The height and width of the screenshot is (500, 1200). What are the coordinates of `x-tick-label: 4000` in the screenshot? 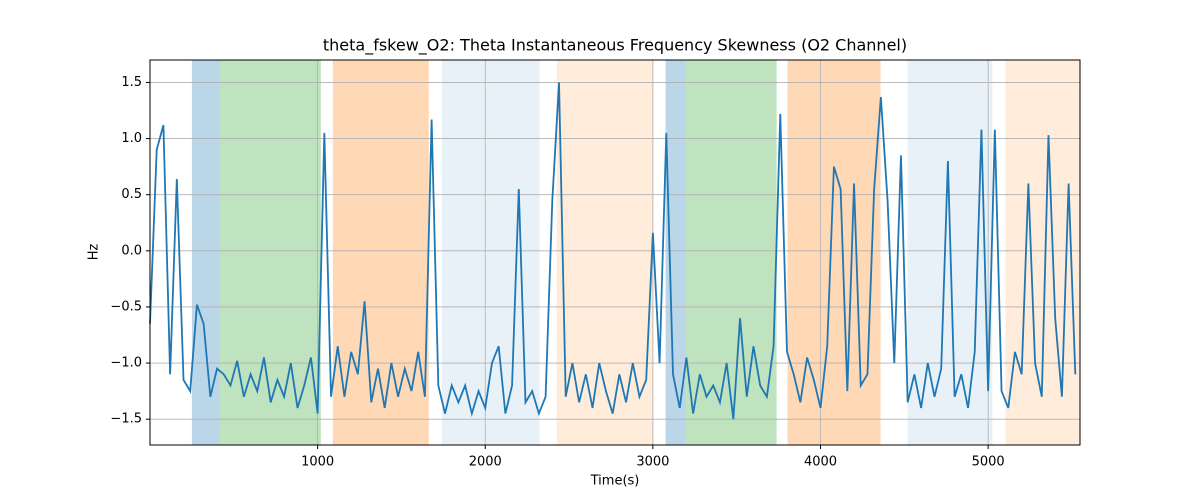 It's located at (820, 462).